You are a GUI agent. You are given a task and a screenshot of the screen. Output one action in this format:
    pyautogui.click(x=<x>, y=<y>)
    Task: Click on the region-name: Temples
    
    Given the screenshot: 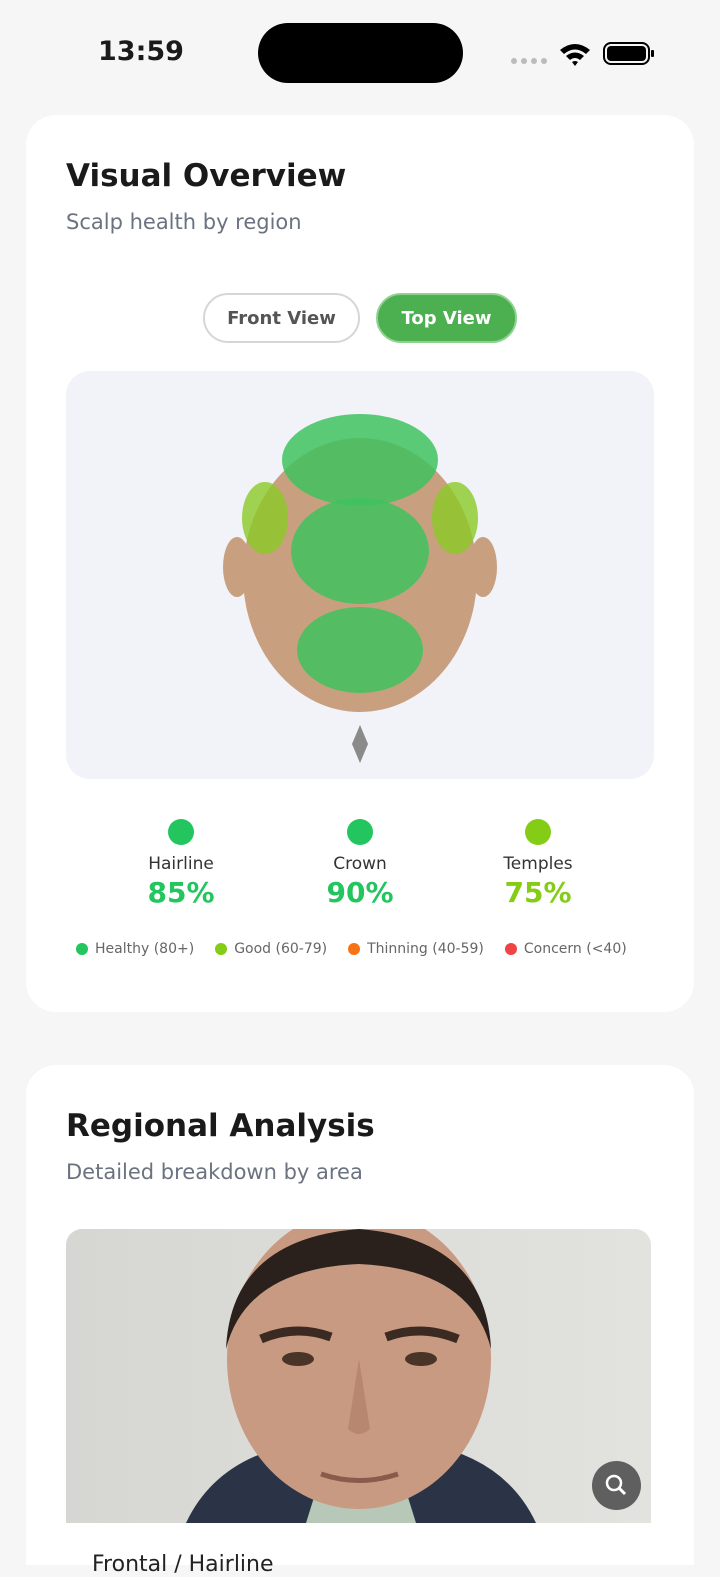 What is the action you would take?
    pyautogui.click(x=538, y=864)
    